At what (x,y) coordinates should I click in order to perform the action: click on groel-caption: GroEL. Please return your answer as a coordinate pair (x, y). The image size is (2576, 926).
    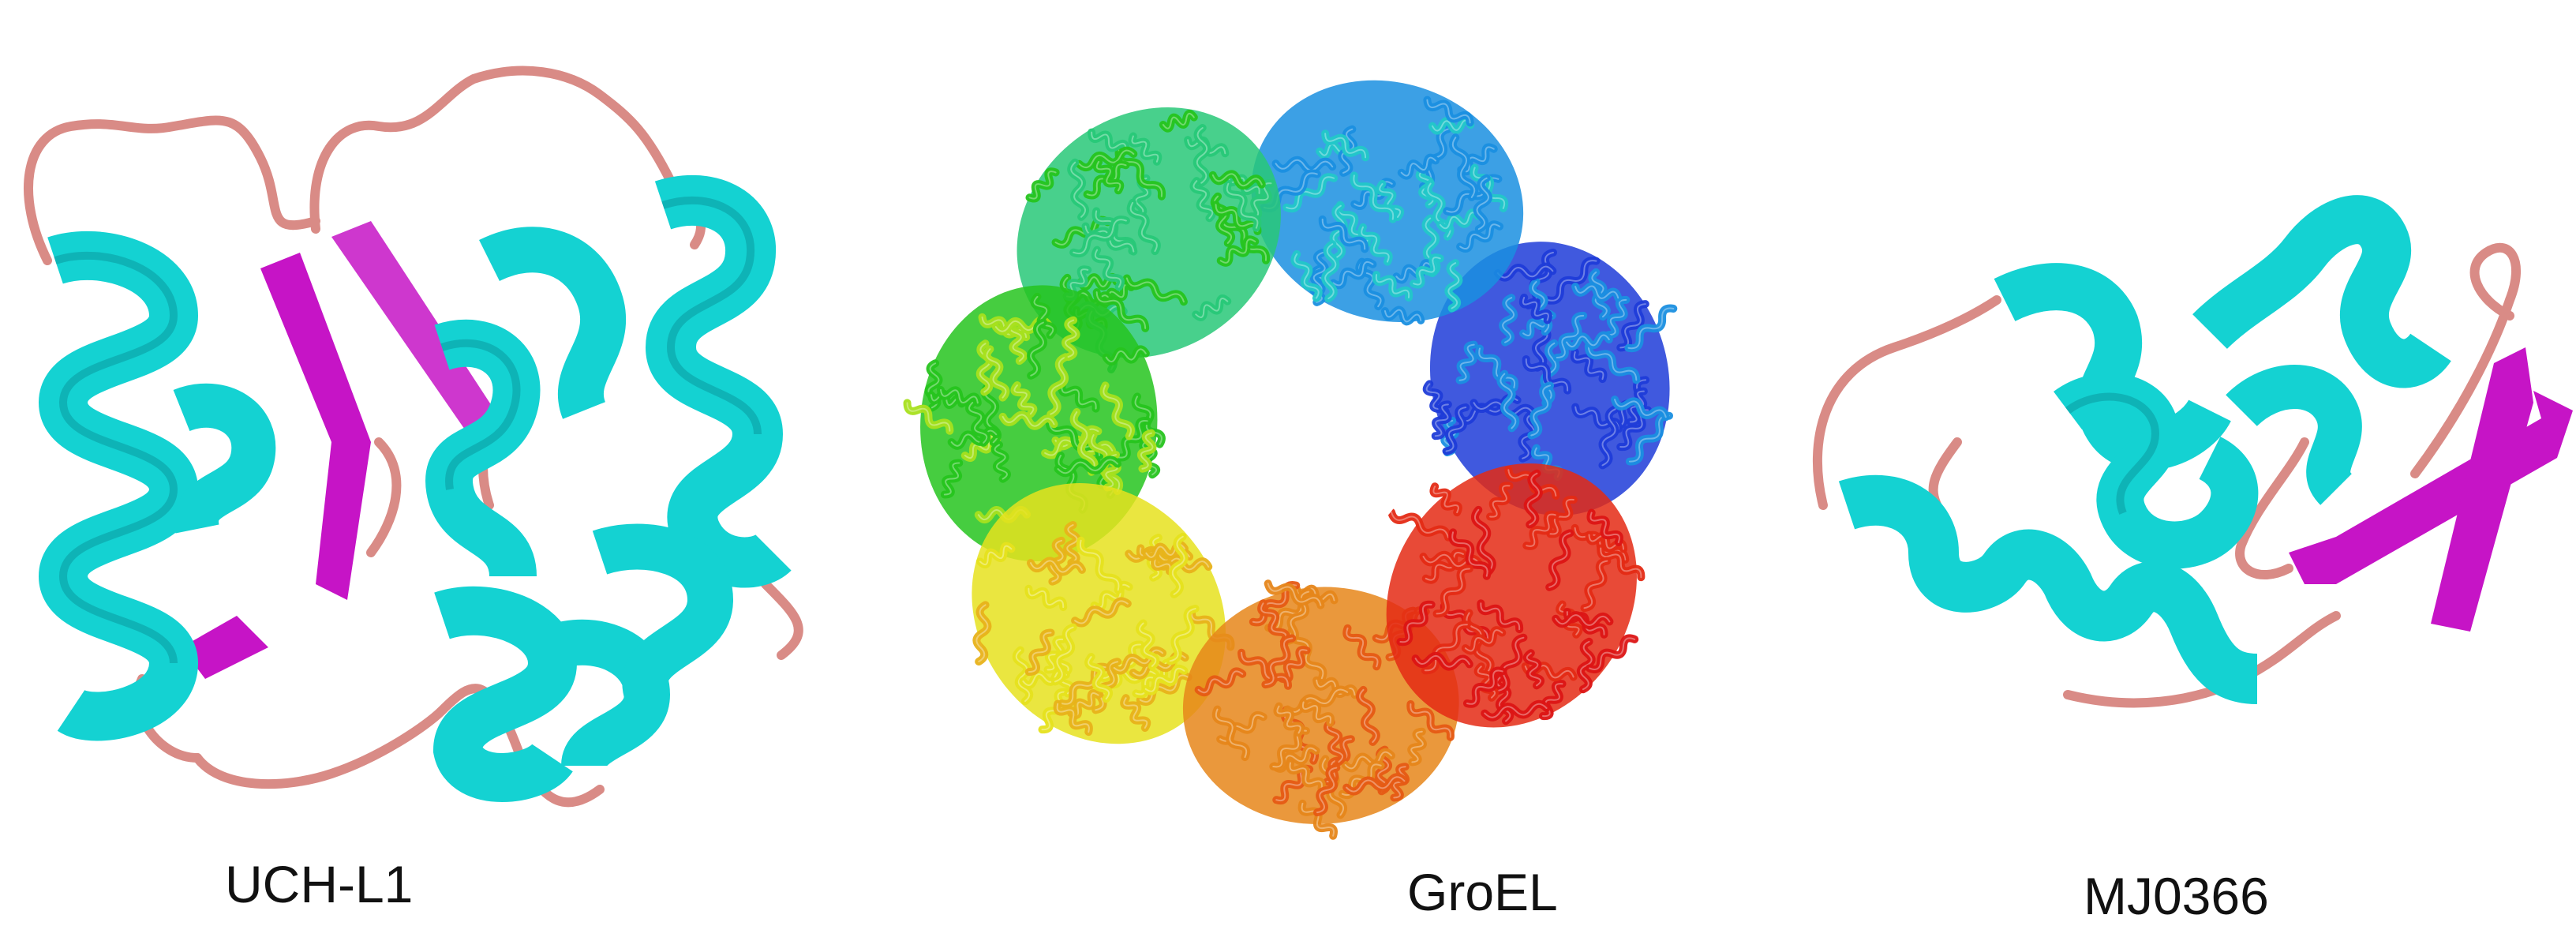
    Looking at the image, I should click on (1482, 892).